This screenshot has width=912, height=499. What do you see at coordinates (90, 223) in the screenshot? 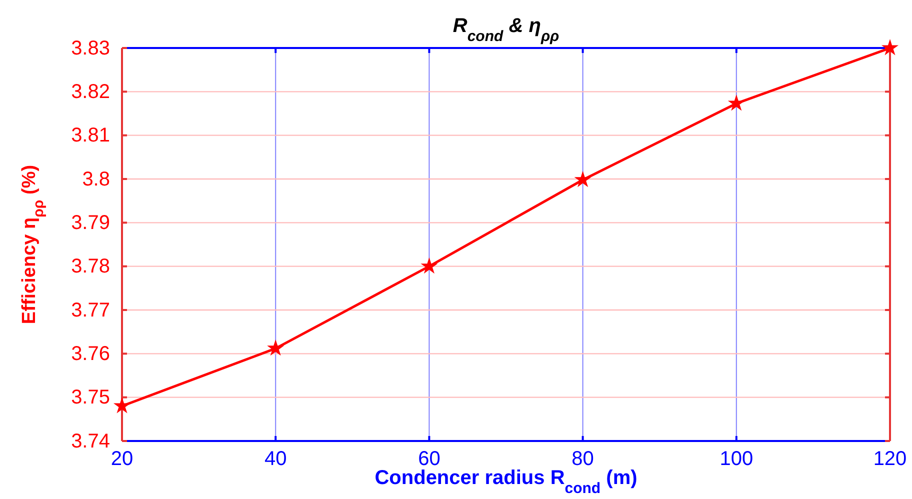
I see `y-tick-label: 3.79` at bounding box center [90, 223].